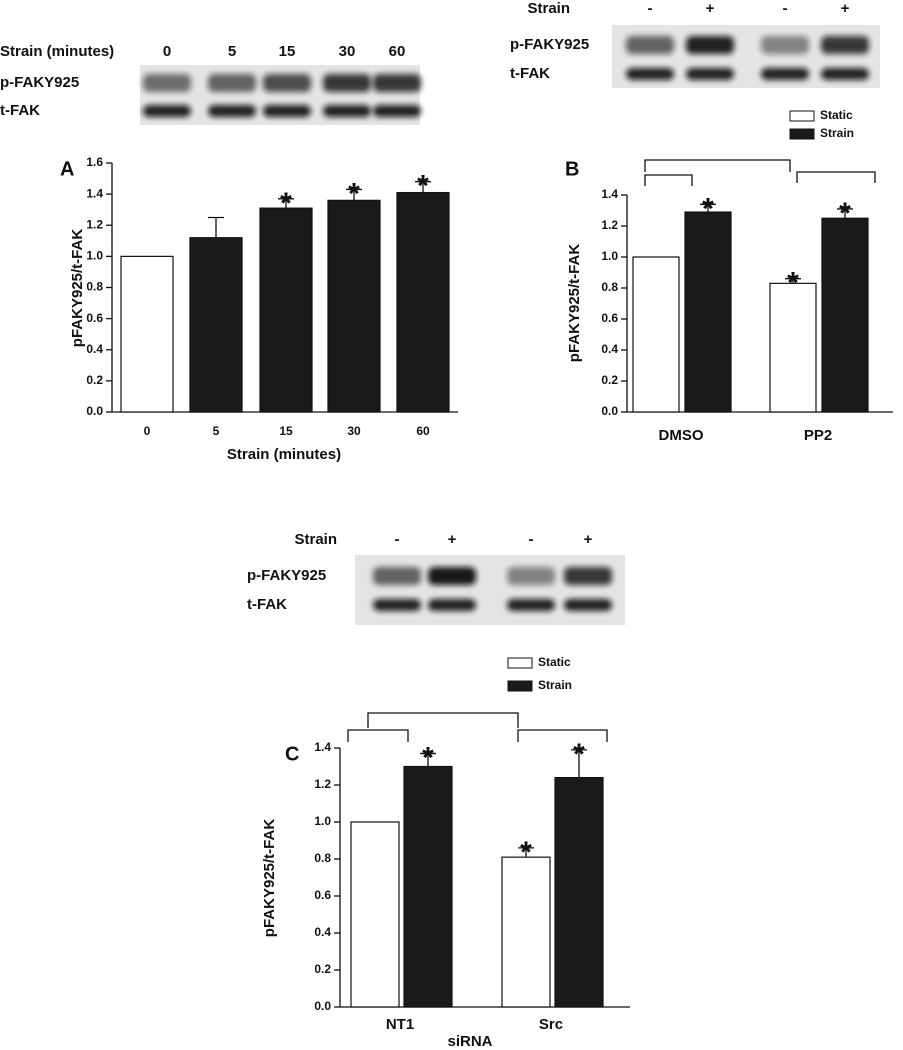  Describe the element at coordinates (67, 169) in the screenshot. I see `panel-label: A` at that location.